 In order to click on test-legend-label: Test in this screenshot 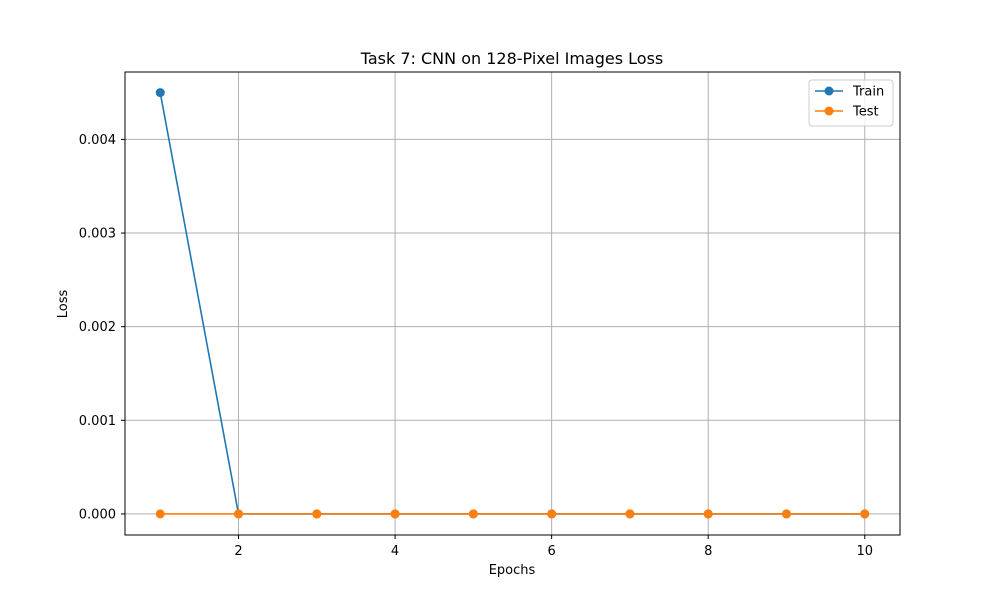, I will do `click(865, 112)`.